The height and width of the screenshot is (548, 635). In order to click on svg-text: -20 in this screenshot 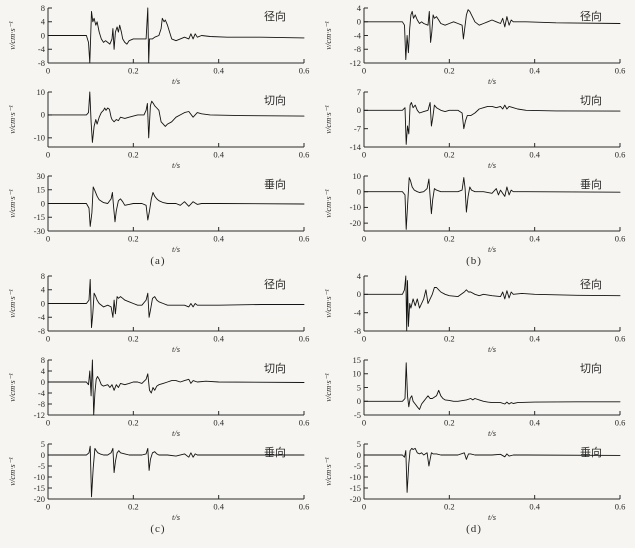, I will do `click(355, 499)`.